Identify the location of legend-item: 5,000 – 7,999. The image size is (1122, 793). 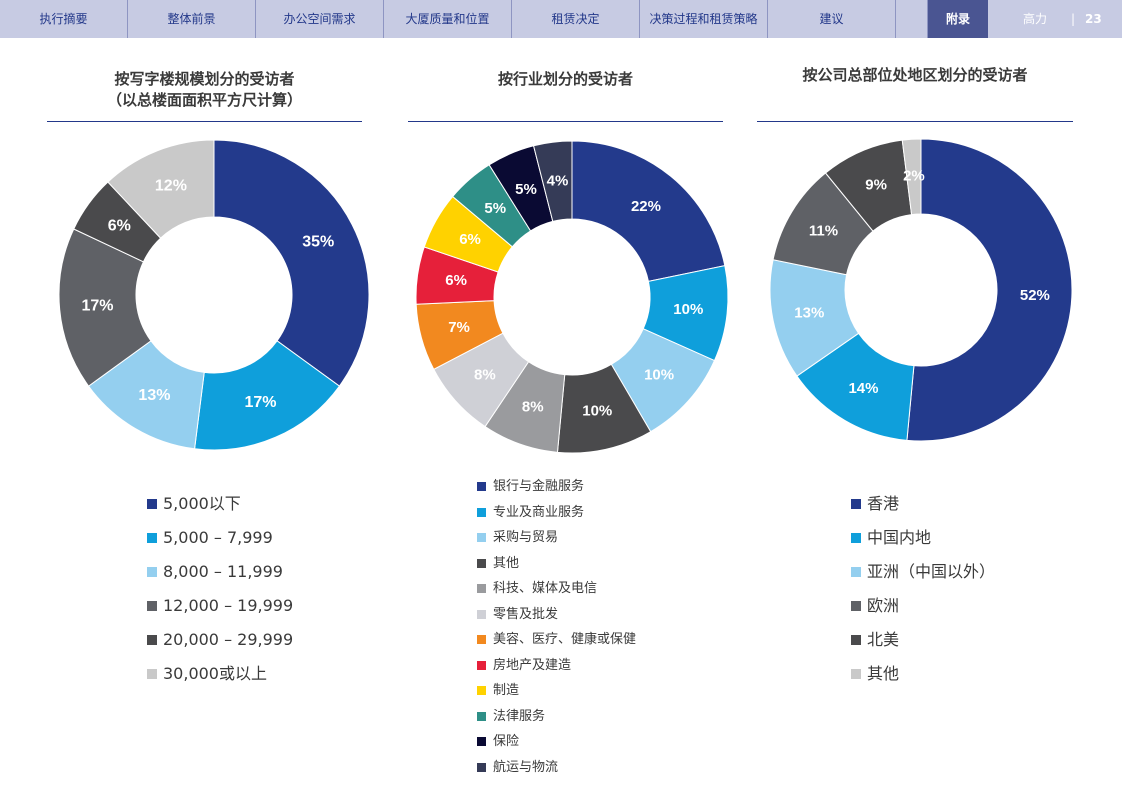
(220, 545).